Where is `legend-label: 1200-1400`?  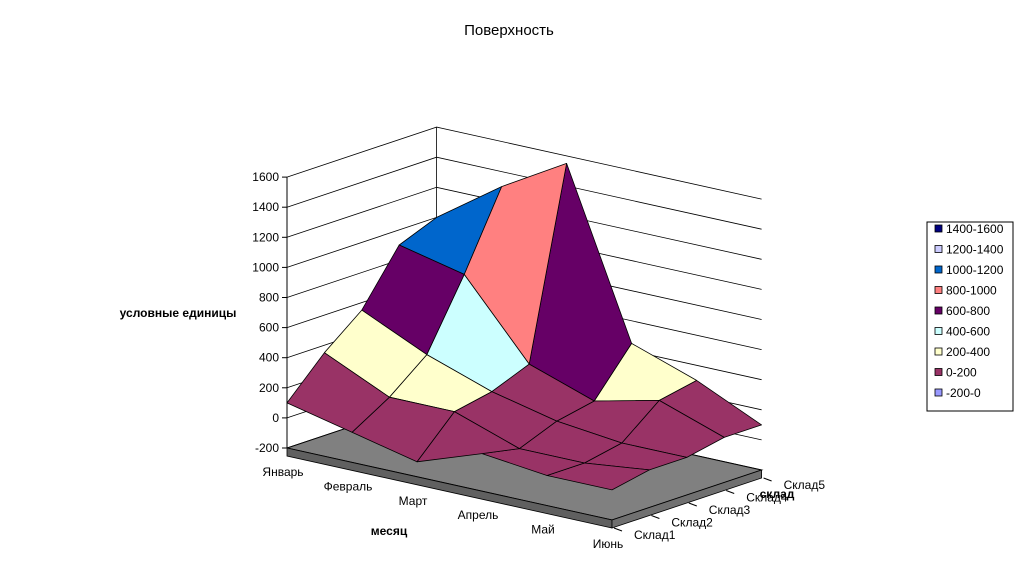
legend-label: 1200-1400 is located at coordinates (975, 250).